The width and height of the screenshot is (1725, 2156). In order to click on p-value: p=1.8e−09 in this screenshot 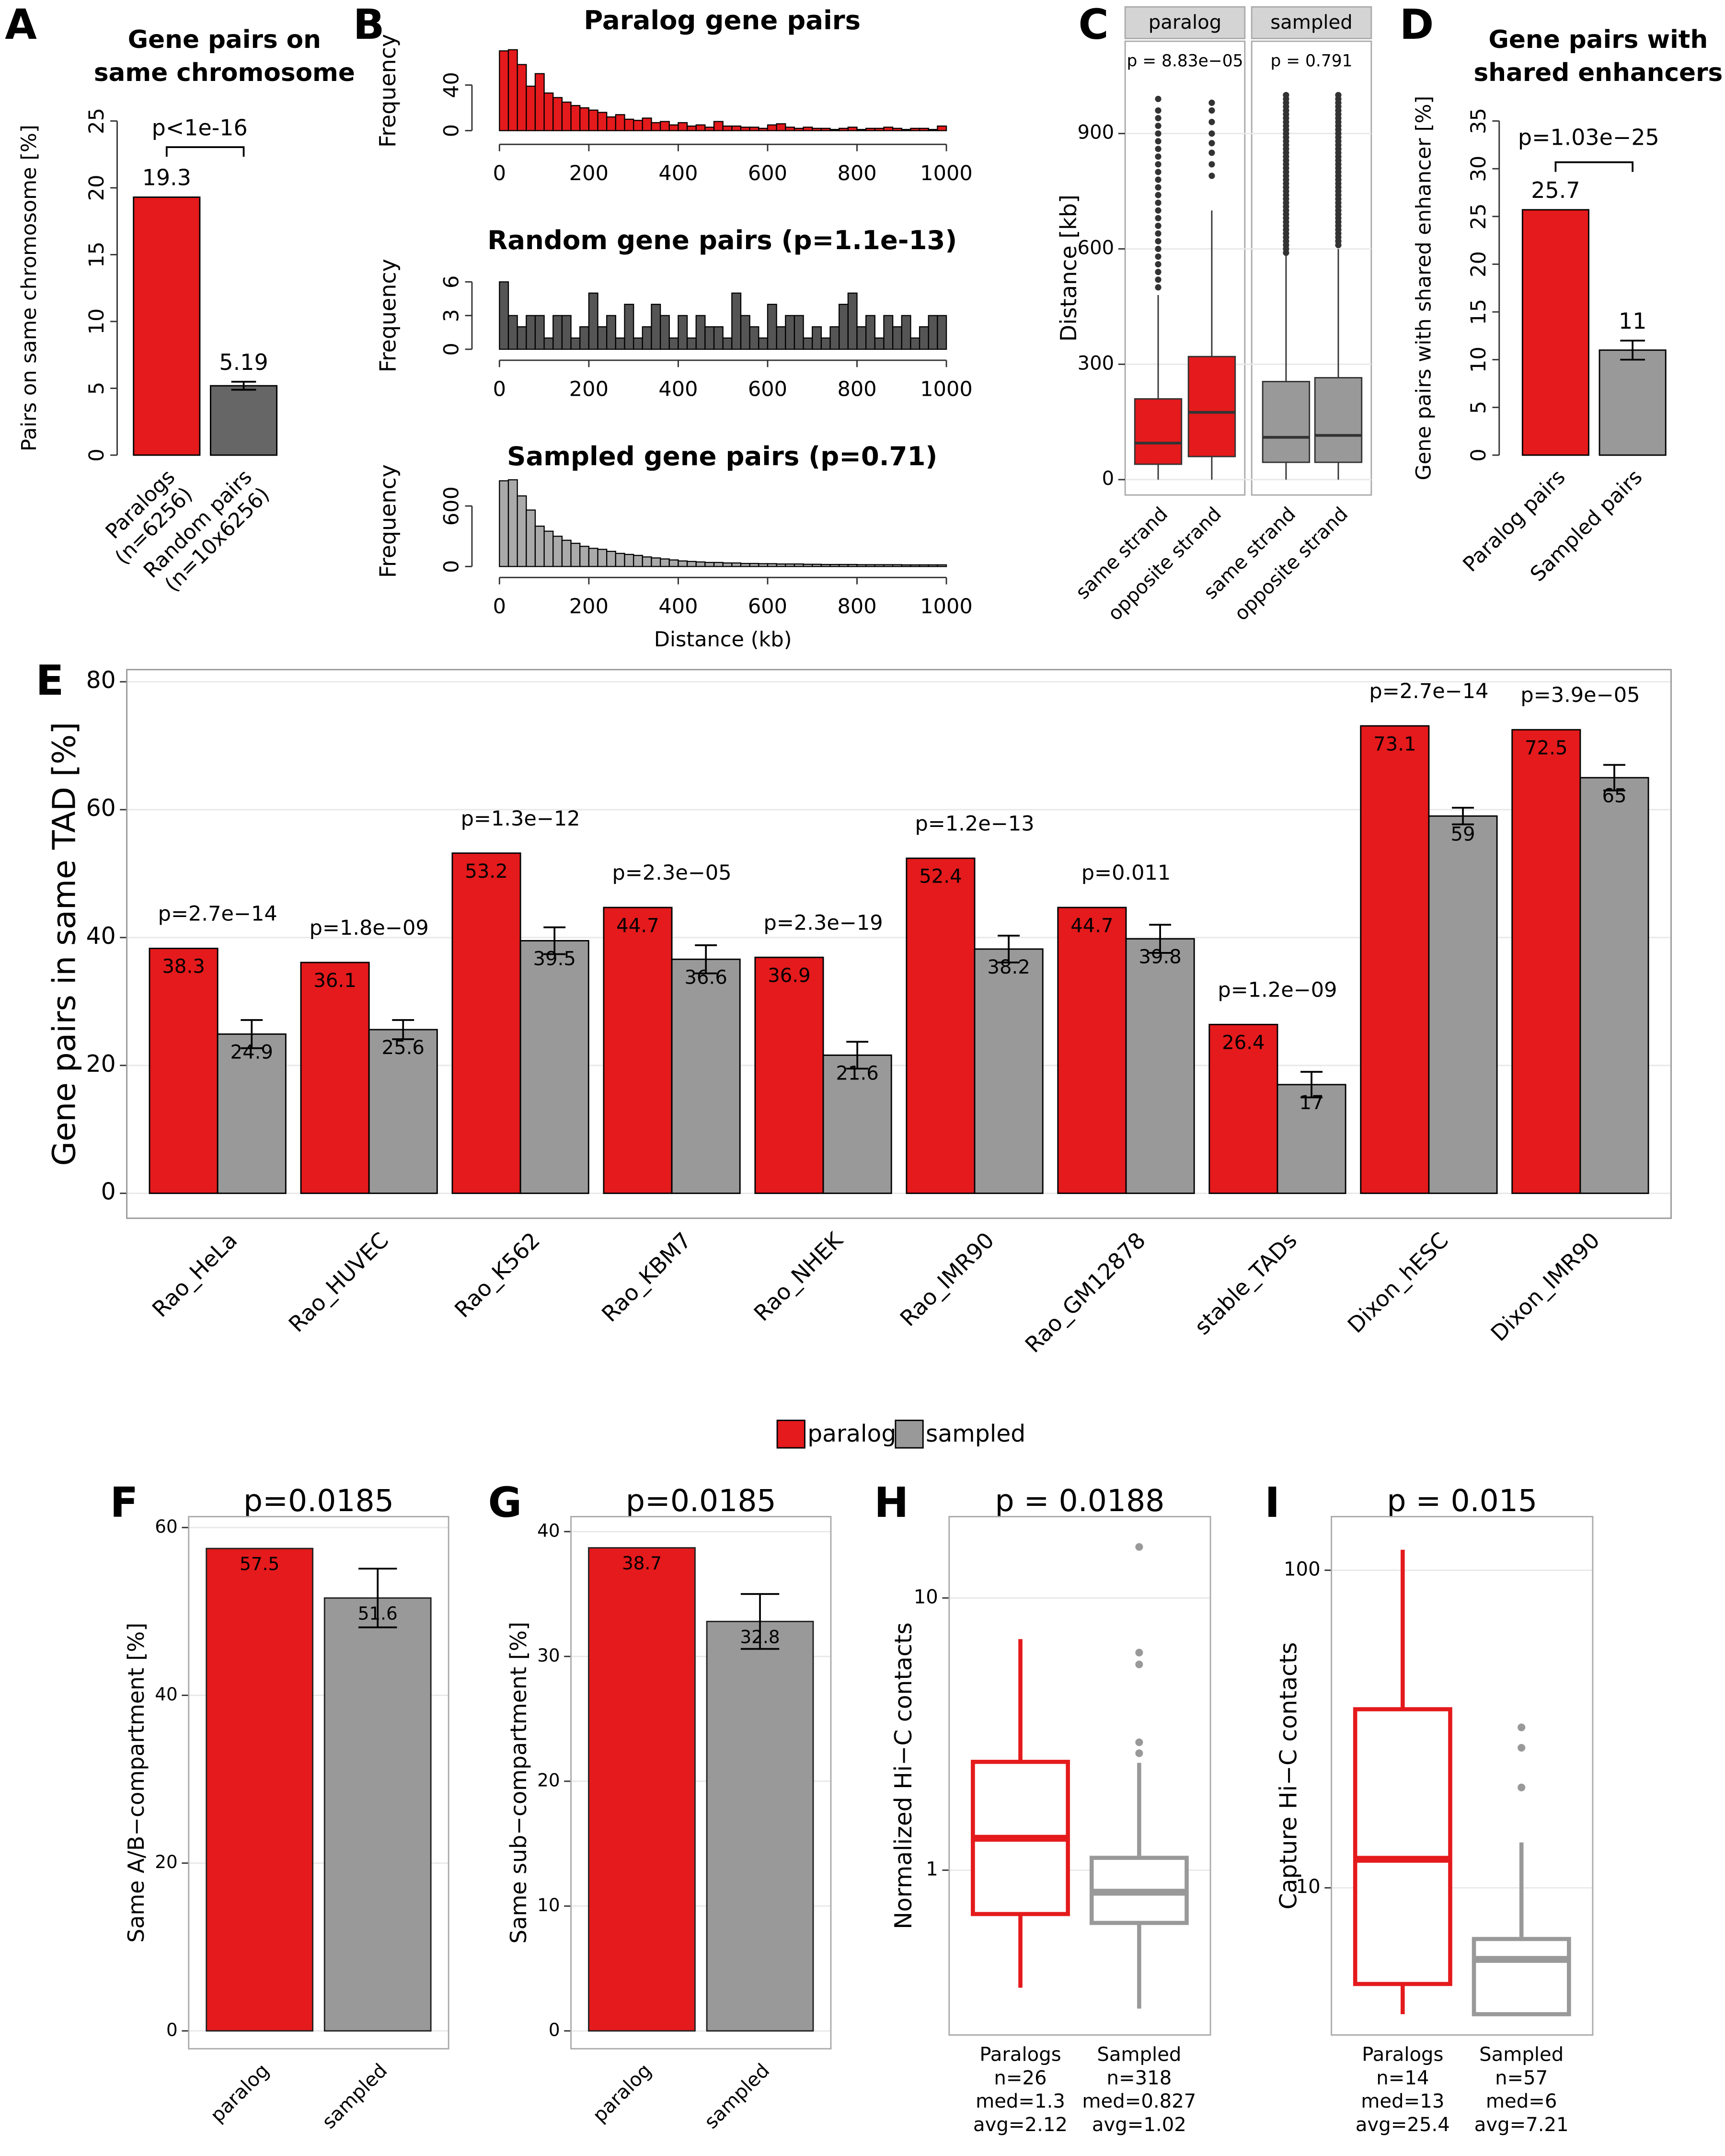, I will do `click(369, 928)`.